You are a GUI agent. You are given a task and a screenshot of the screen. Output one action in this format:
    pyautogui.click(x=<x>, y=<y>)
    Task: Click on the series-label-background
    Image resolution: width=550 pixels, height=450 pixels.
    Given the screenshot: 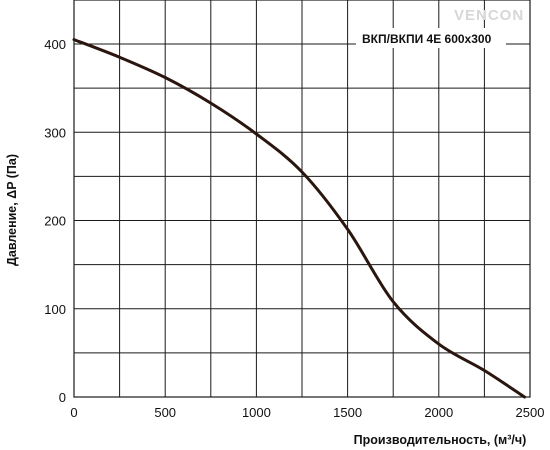 What is the action you would take?
    pyautogui.click(x=431, y=38)
    